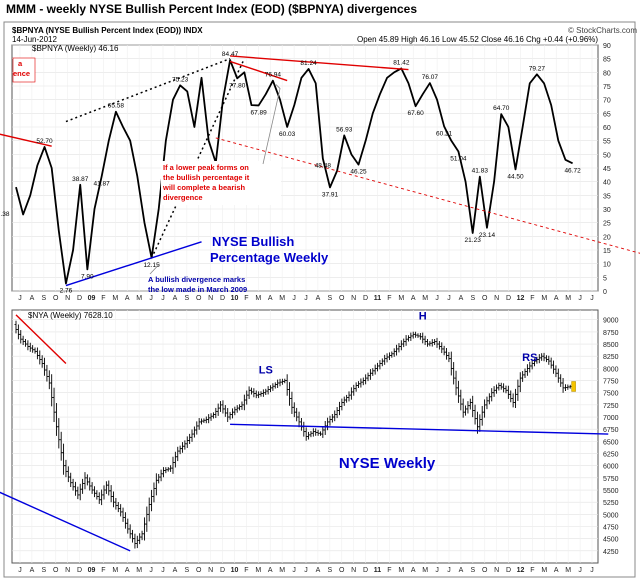 This screenshot has width=640, height=581. I want to click on panel-1-x-tick-12: J, so click(163, 298).